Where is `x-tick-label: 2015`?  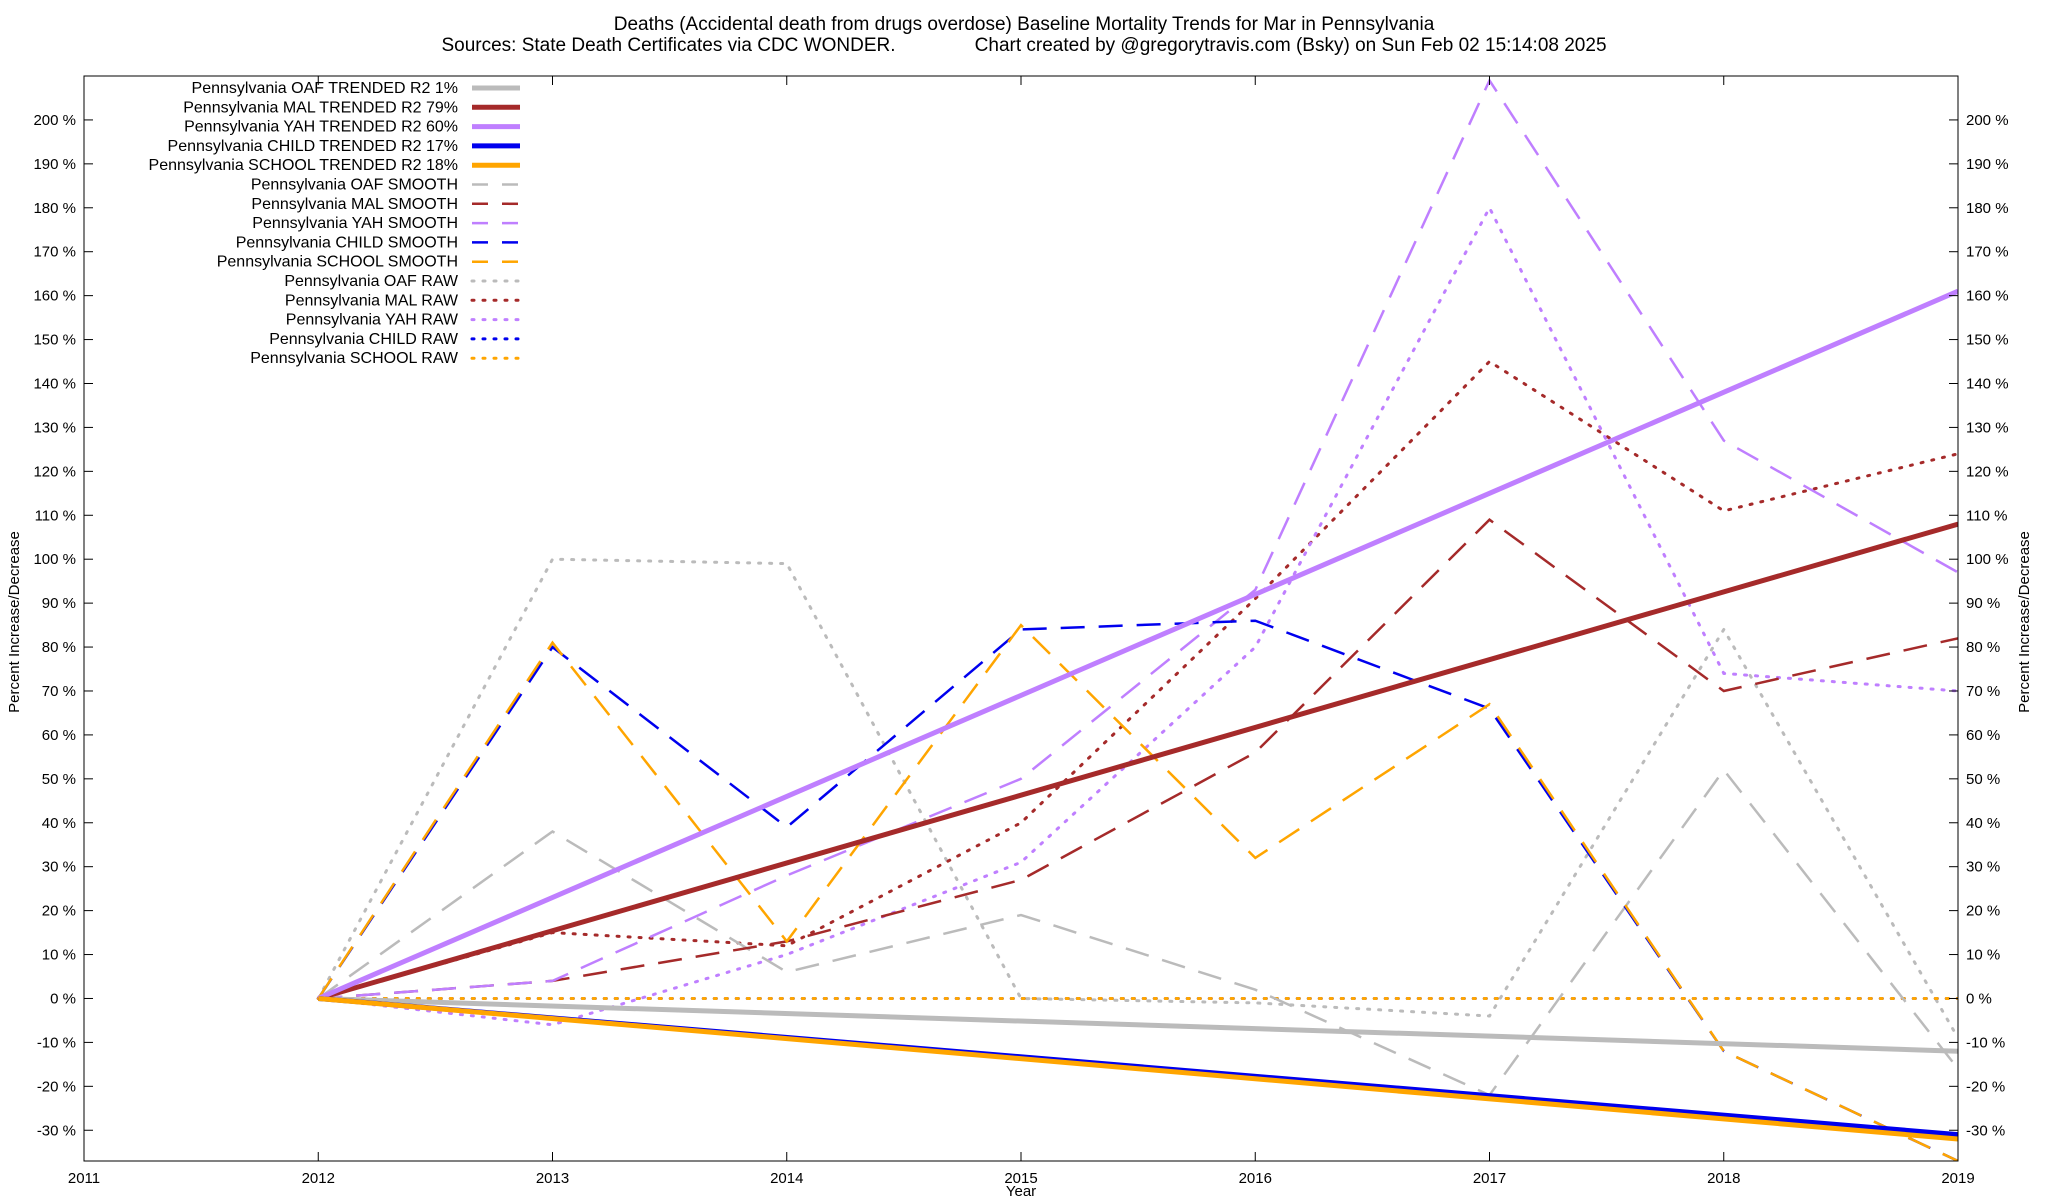
x-tick-label: 2015 is located at coordinates (1020, 1178).